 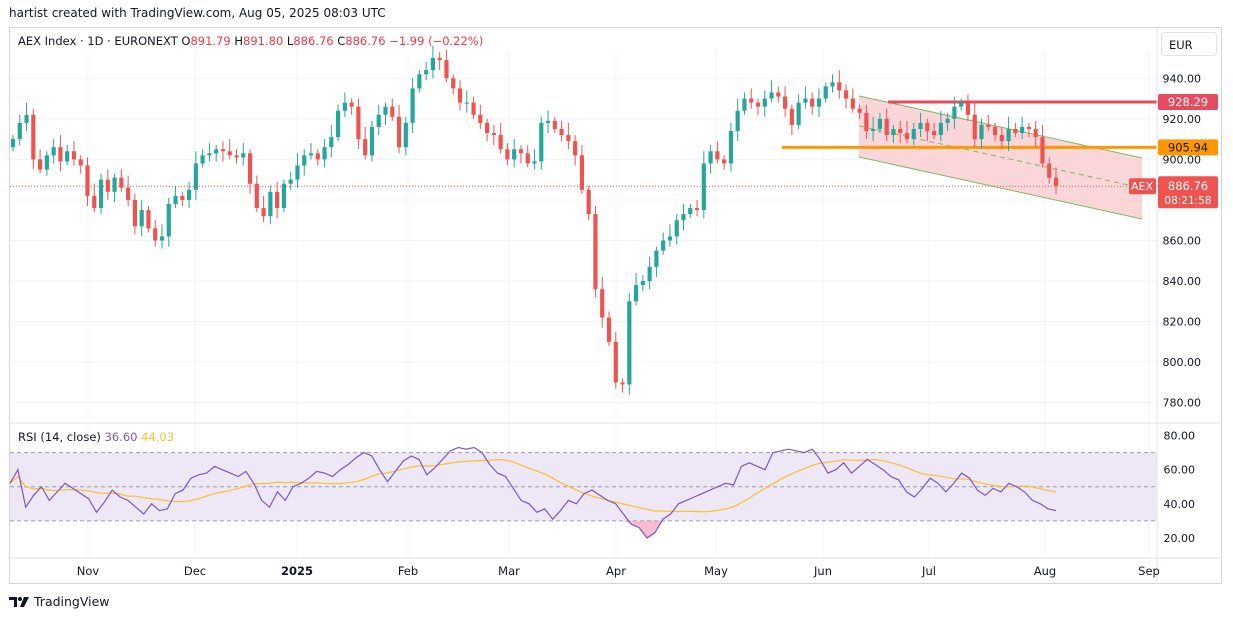 What do you see at coordinates (313, 41) in the screenshot?
I see `low-value: 886.76` at bounding box center [313, 41].